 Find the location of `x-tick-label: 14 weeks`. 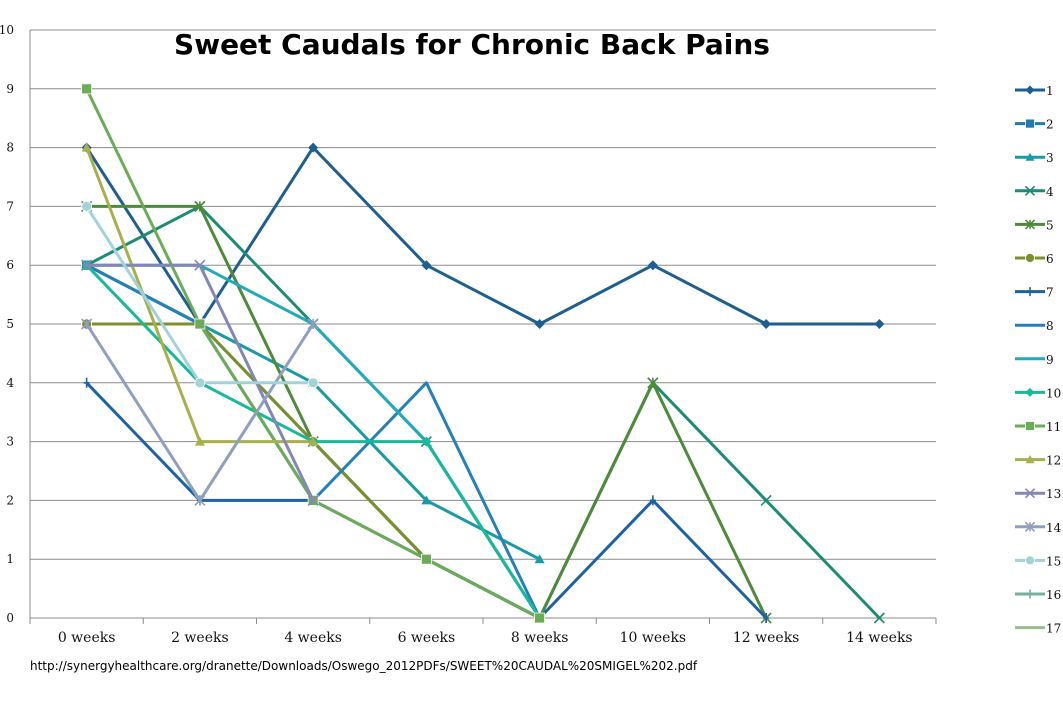

x-tick-label: 14 weeks is located at coordinates (879, 638).